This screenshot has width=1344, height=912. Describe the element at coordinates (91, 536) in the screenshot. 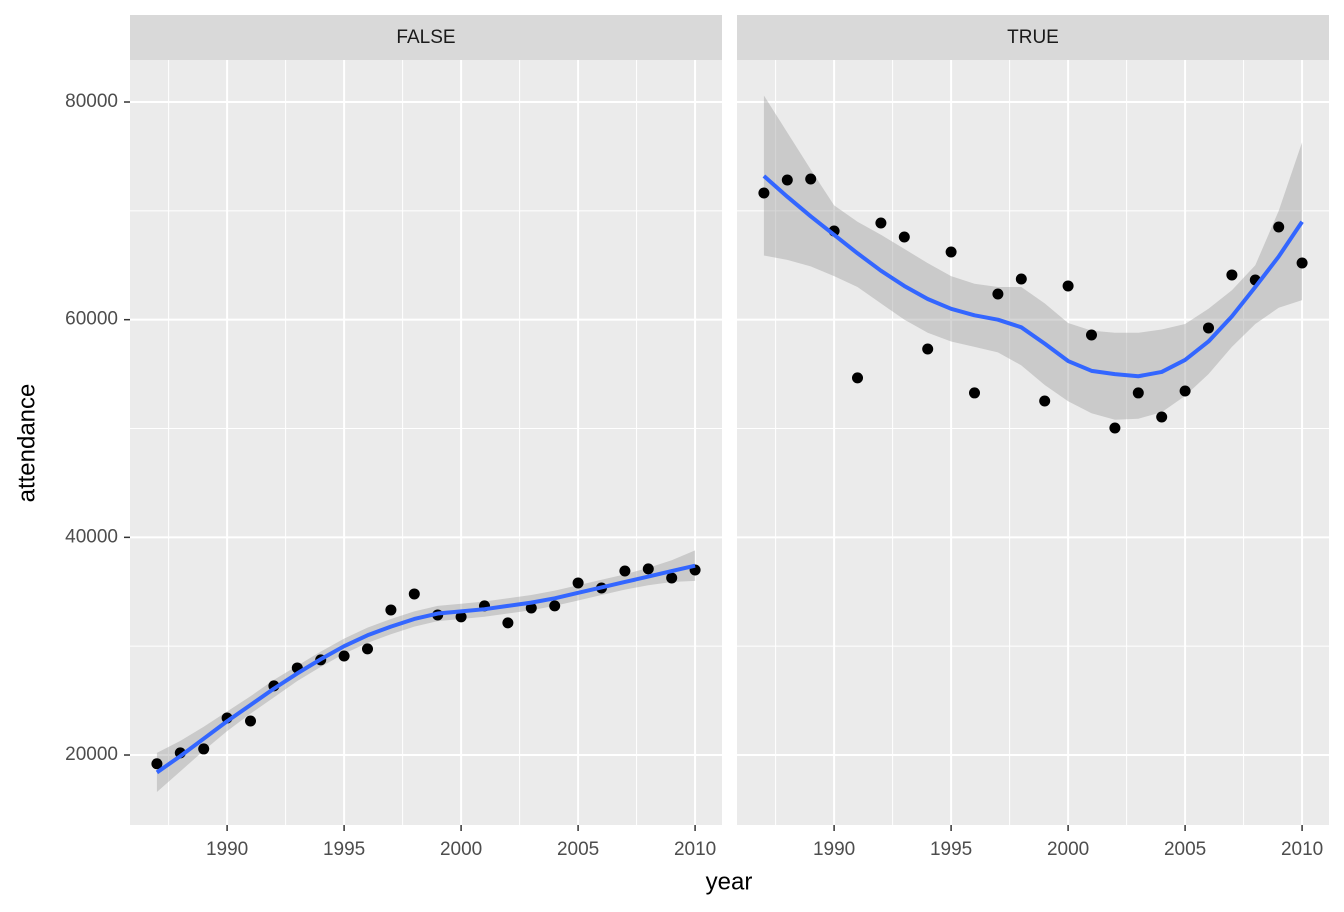

I see `y-tick-label: 40000` at that location.